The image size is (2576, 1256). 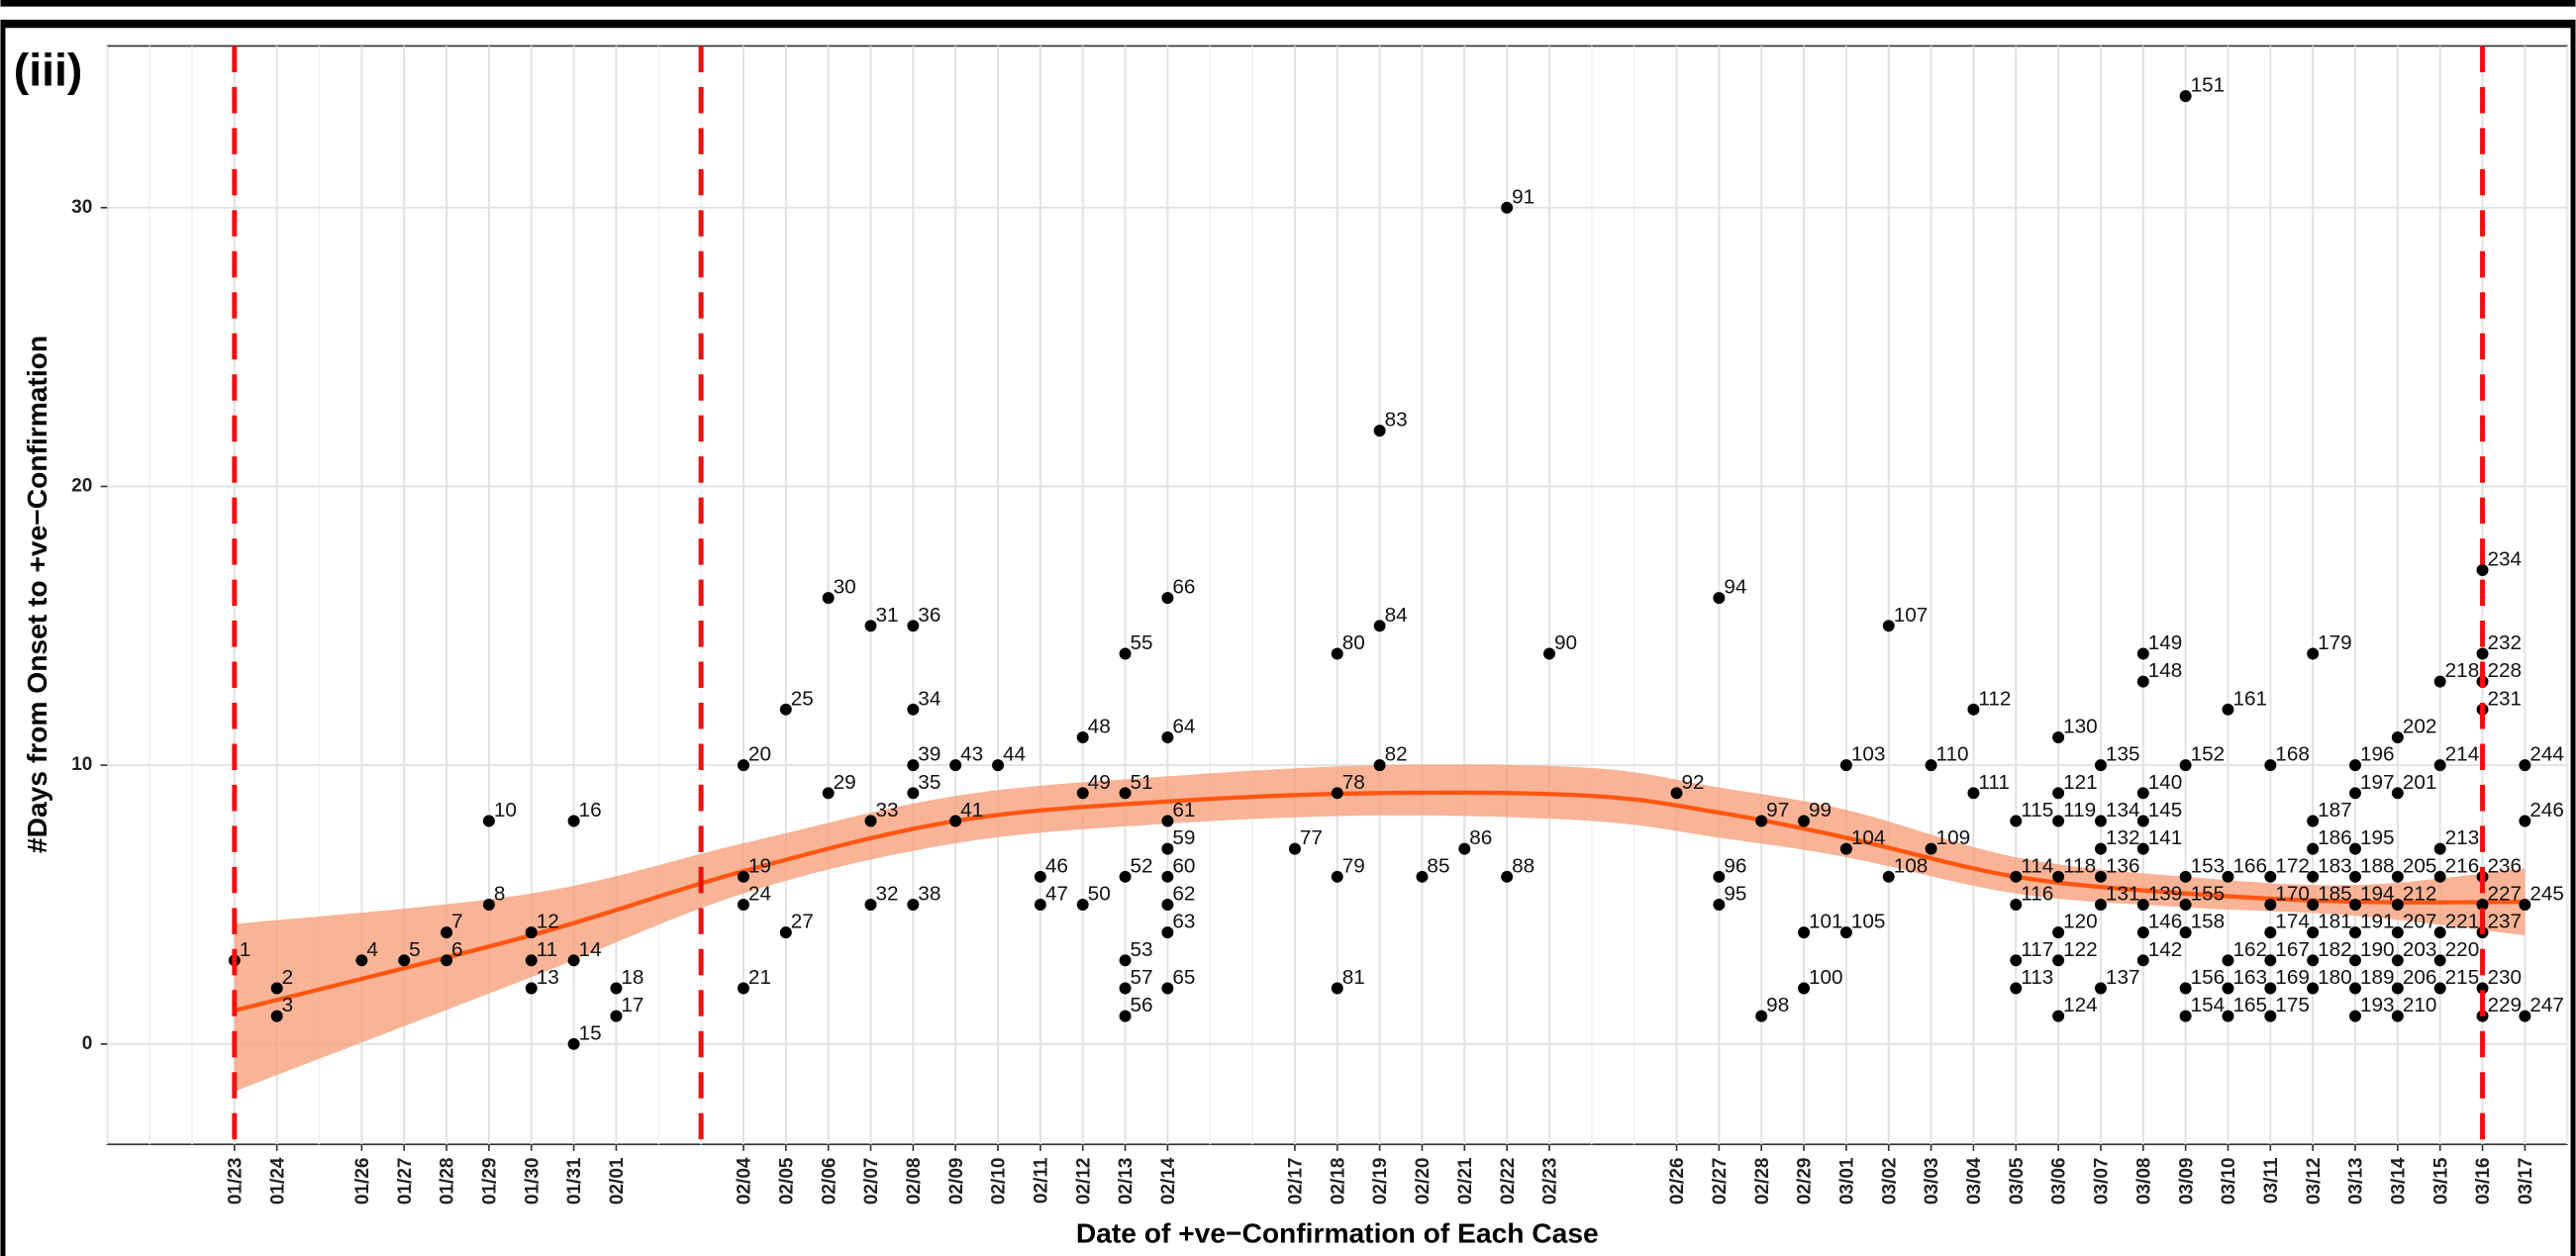 I want to click on point-label: 170, so click(x=2293, y=893).